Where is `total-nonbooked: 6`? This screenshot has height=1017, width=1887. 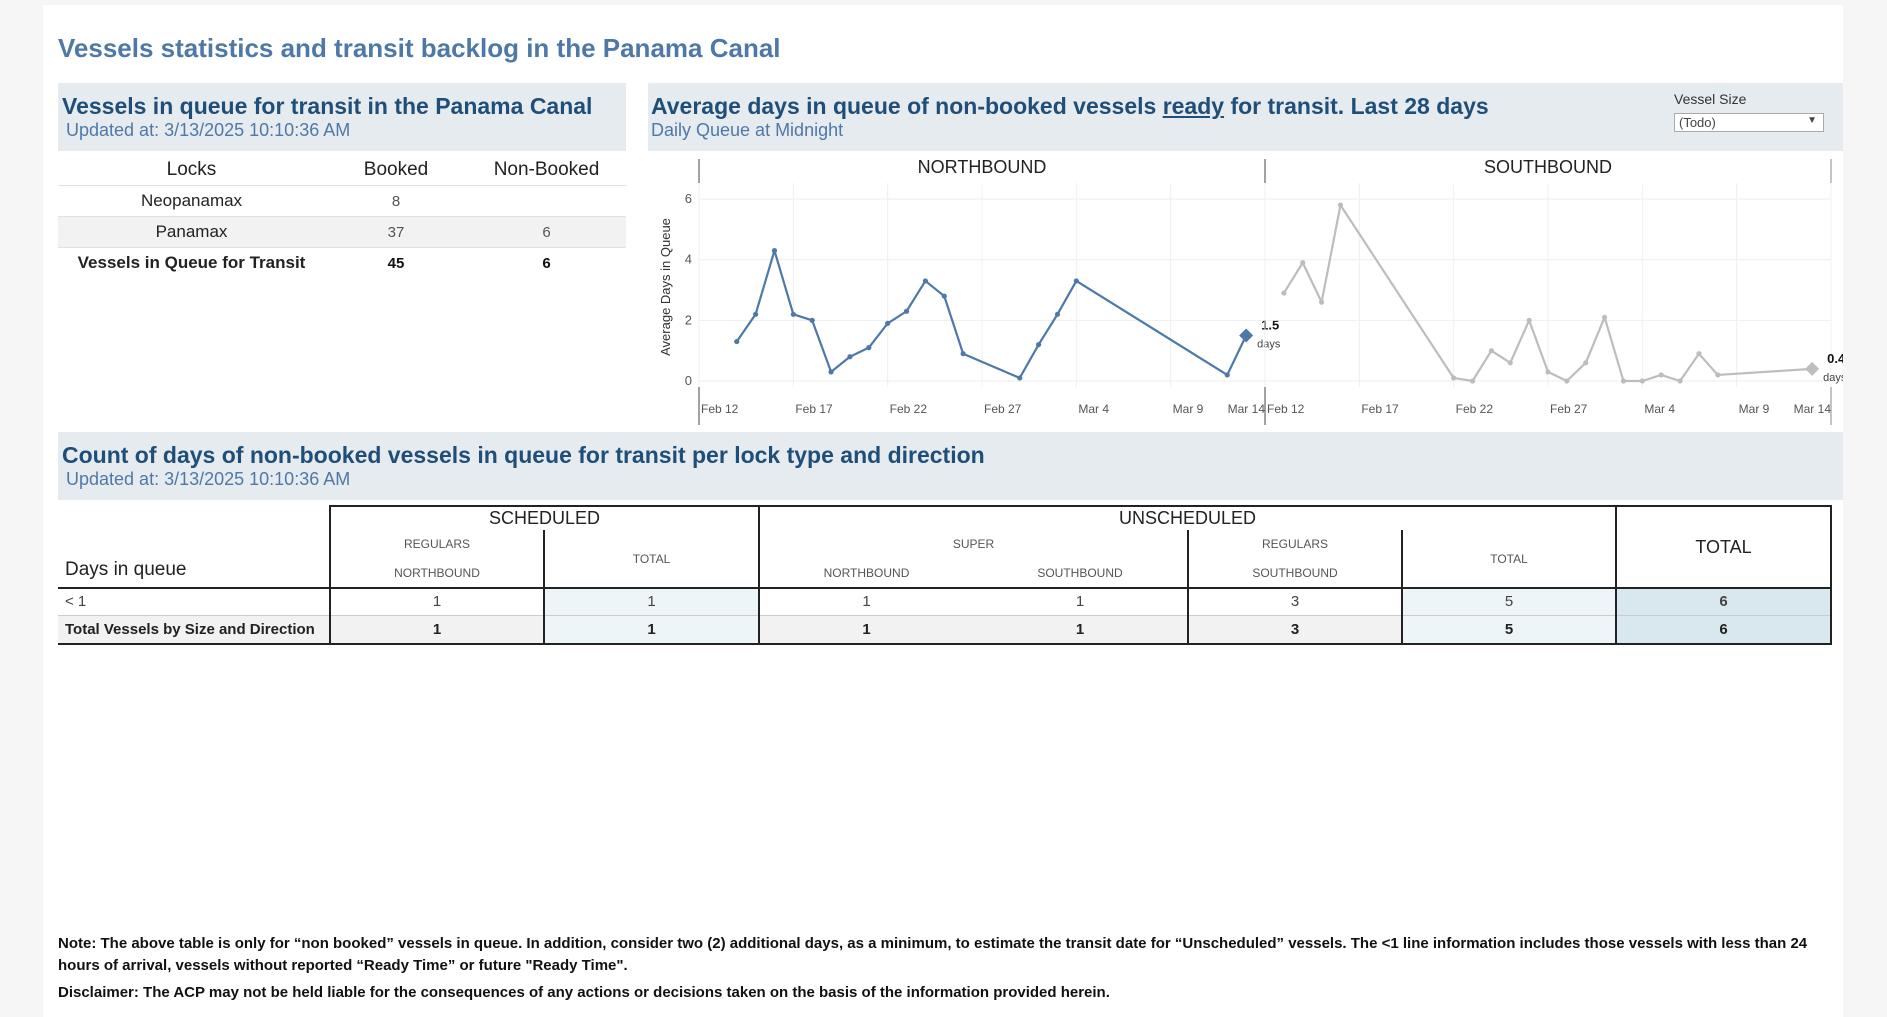 total-nonbooked: 6 is located at coordinates (546, 262).